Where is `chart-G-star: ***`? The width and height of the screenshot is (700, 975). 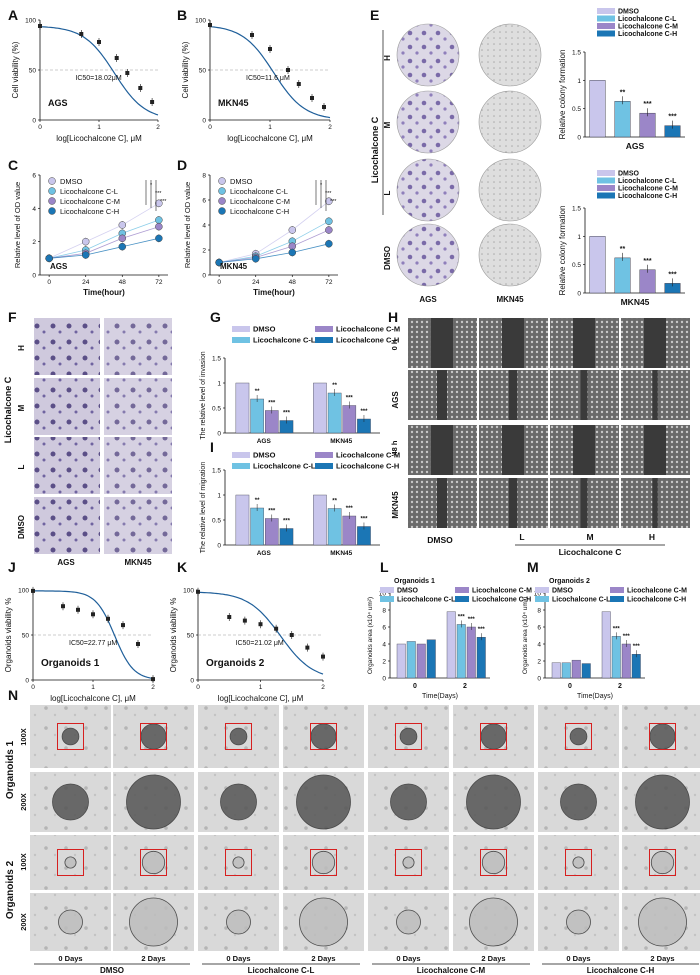
chart-G-star: *** is located at coordinates (287, 414).